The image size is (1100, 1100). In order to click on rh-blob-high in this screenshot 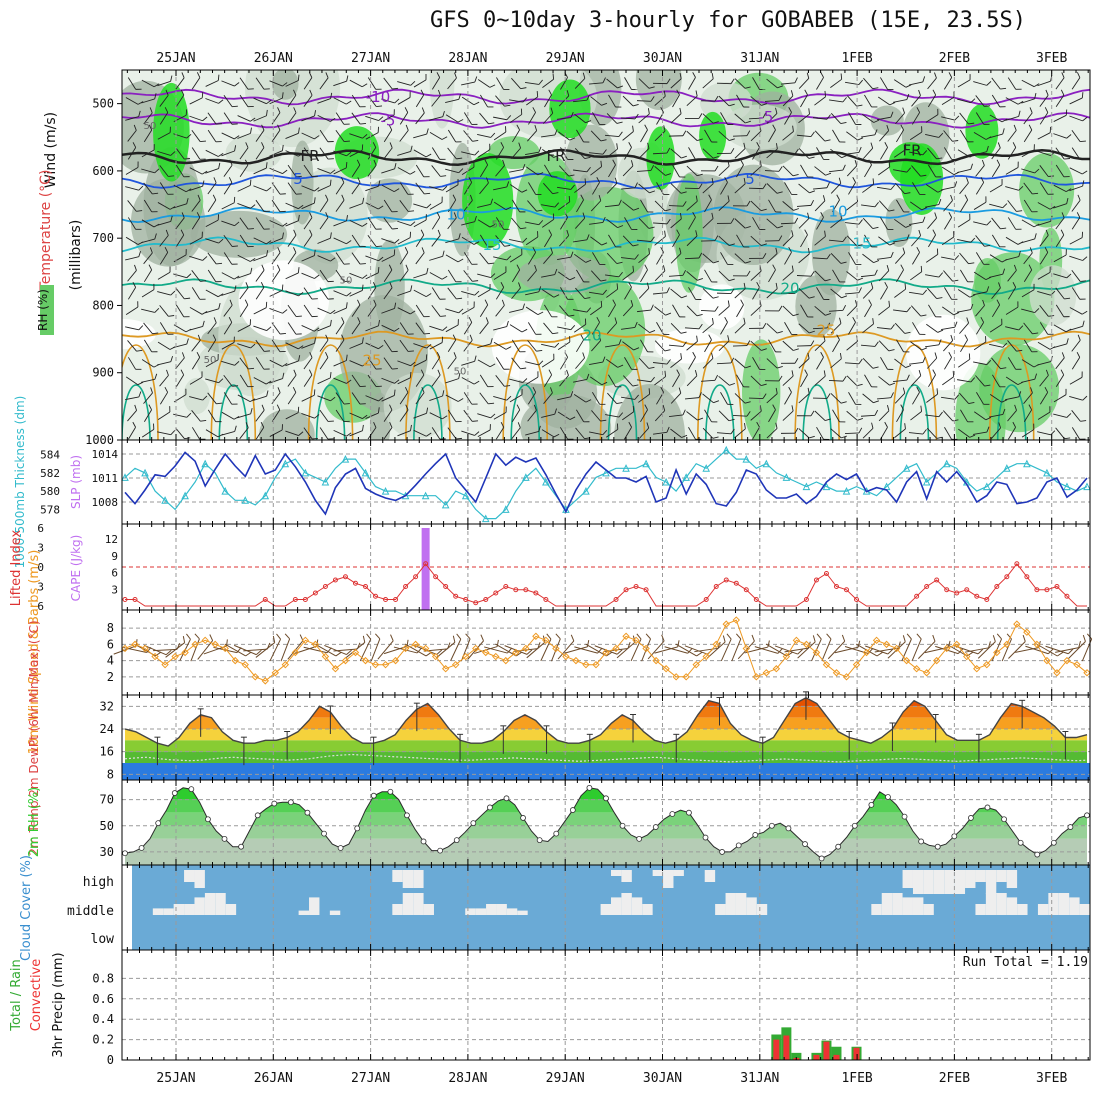, I will do `click(557, 194)`.